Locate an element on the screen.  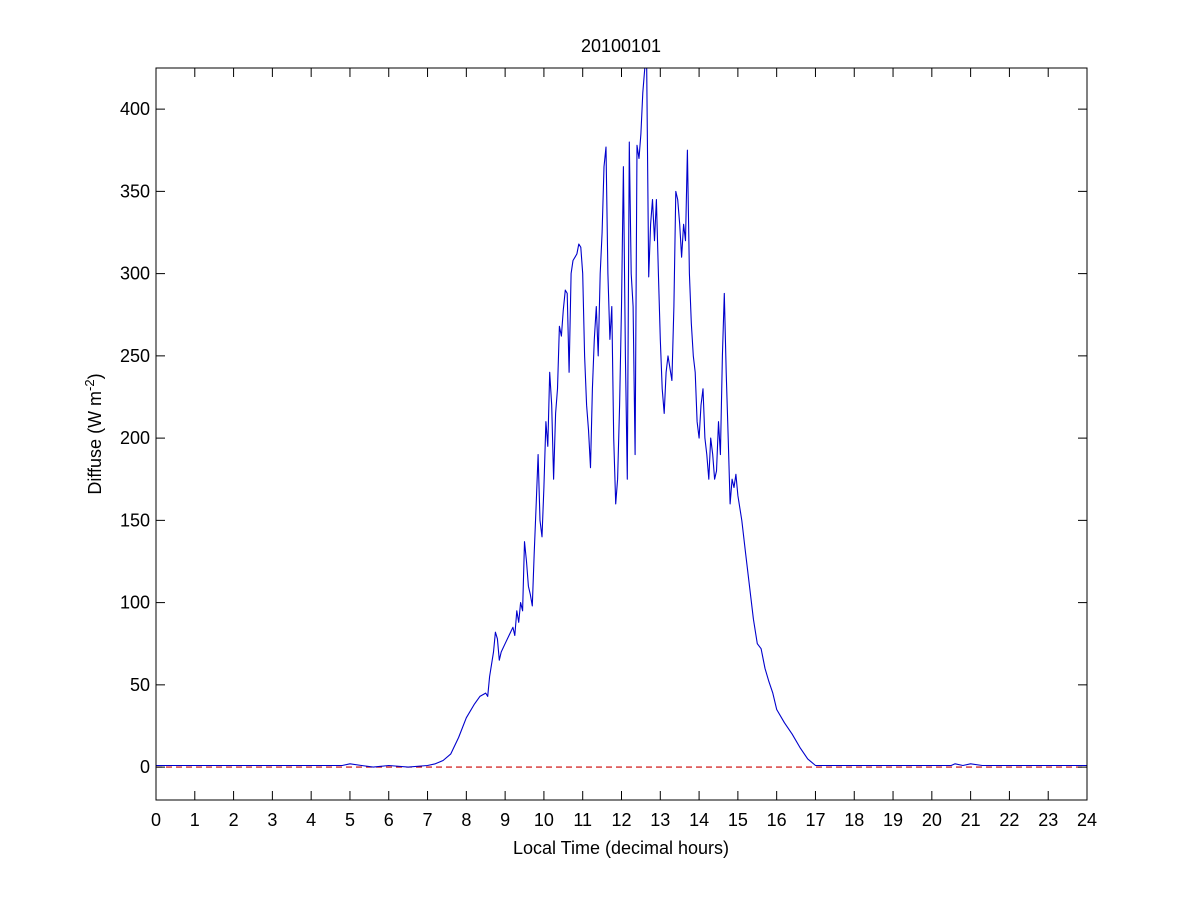
y-tick-label: 400 is located at coordinates (135, 109).